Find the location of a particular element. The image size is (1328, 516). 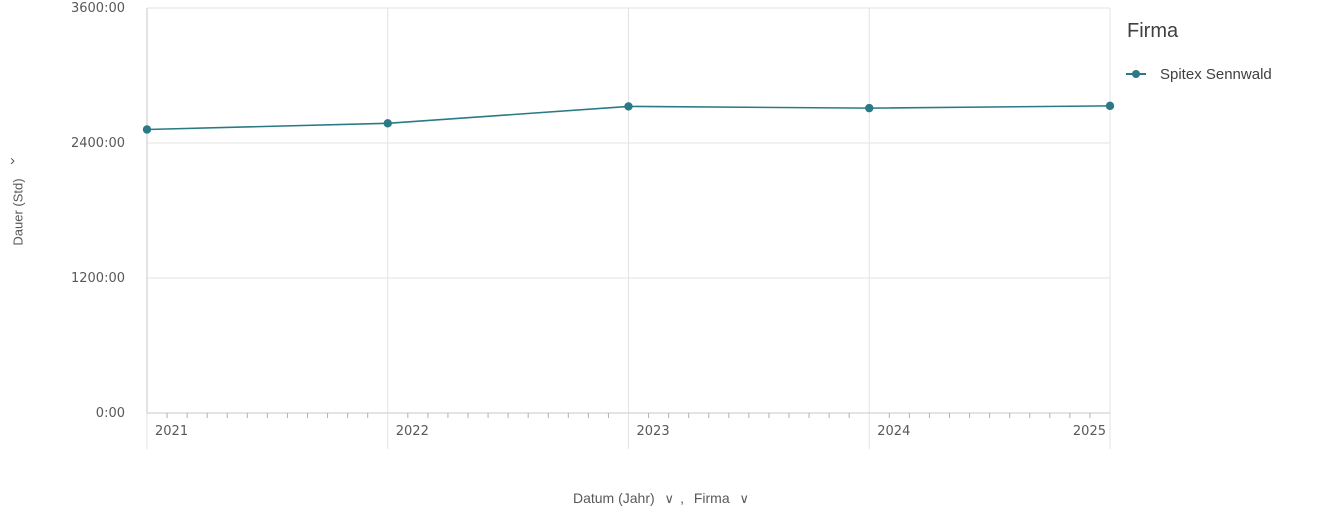

x-axis-title-secondary: Firma is located at coordinates (711, 498).